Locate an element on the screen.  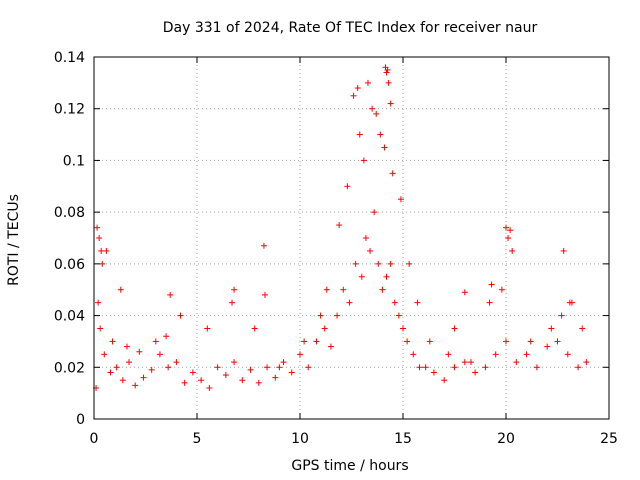
y-tick-label: 0.14 is located at coordinates (69, 58).